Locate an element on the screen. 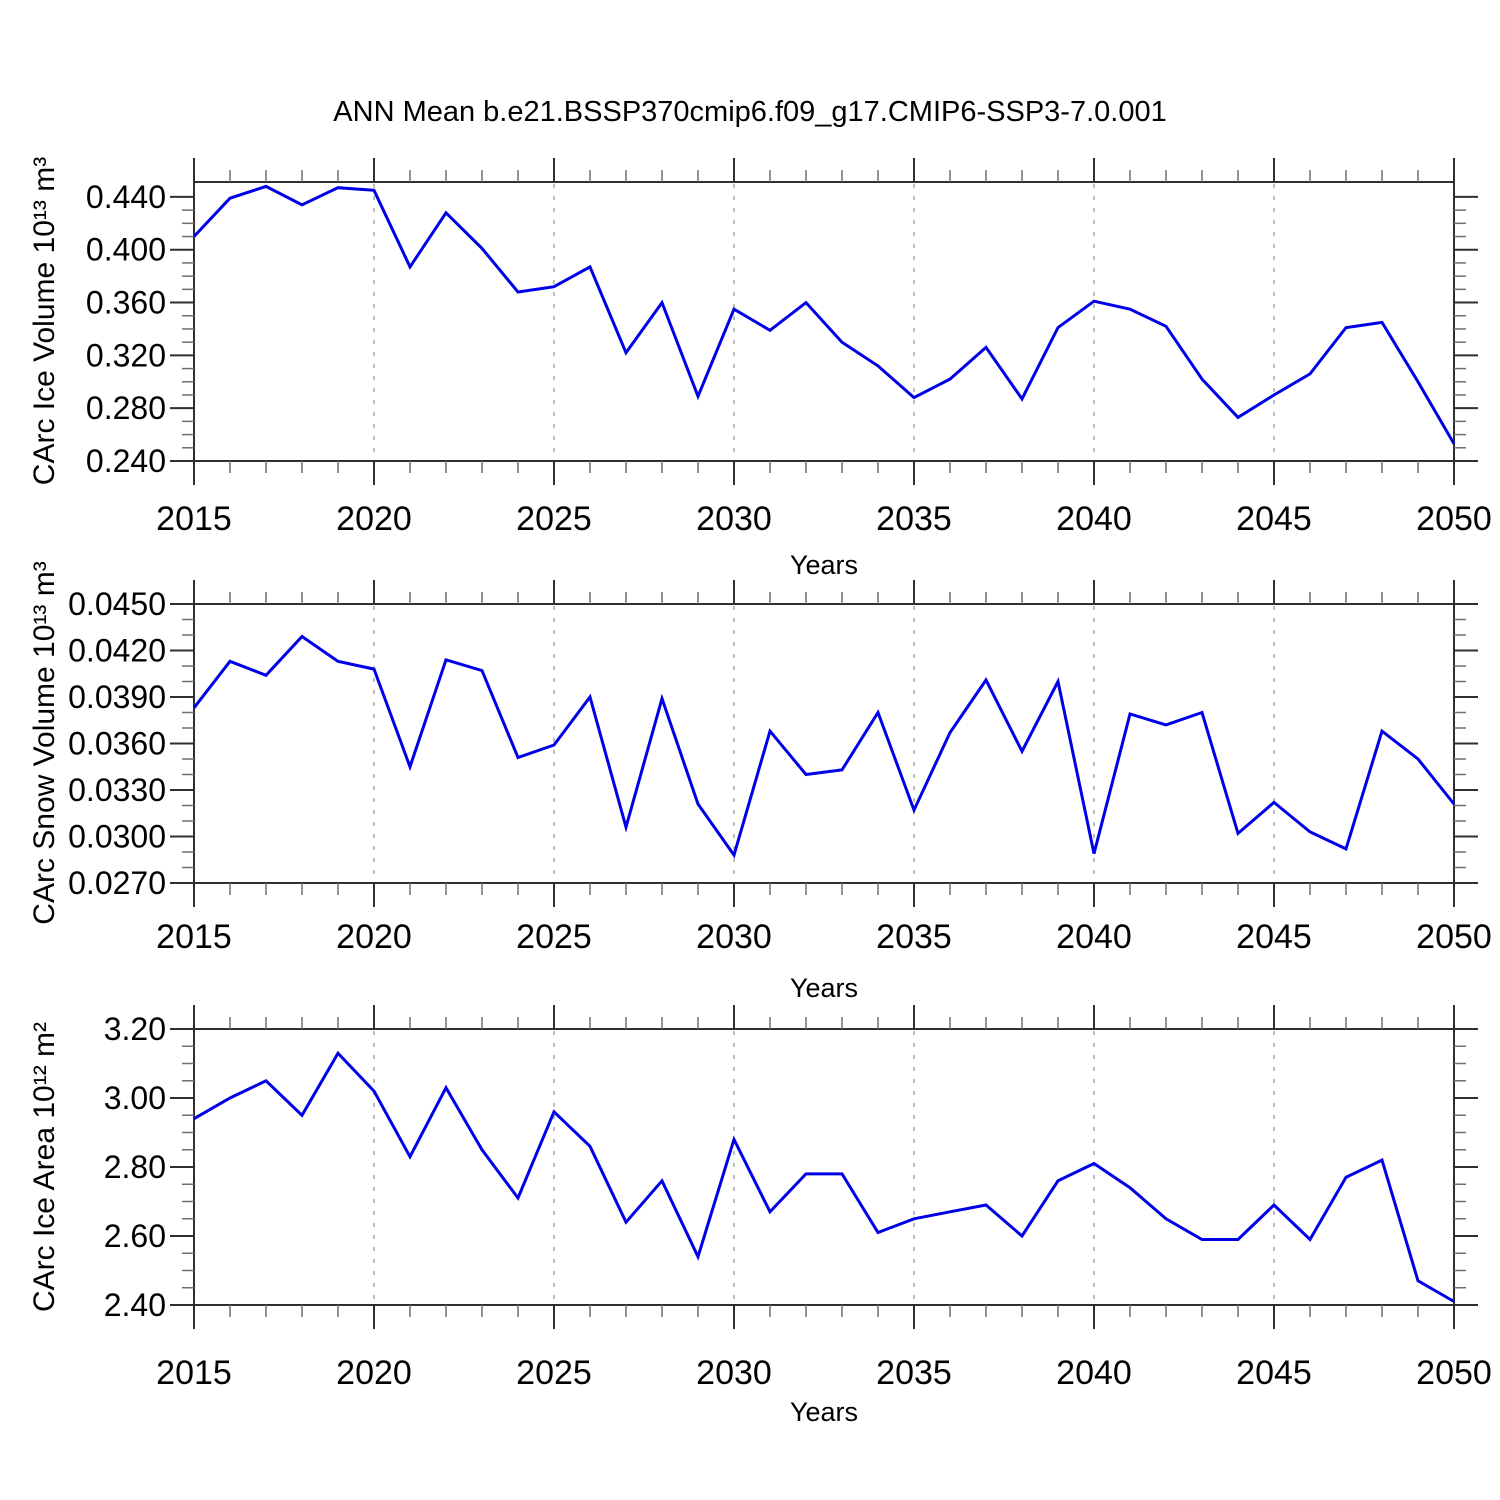  y-tick-label: 0.0330 is located at coordinates (117, 790).